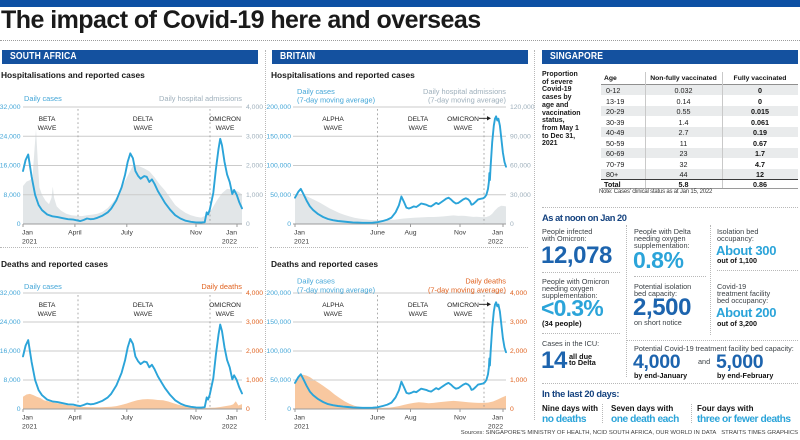 The image size is (800, 440). I want to click on svg-text: 60,000, so click(520, 166).